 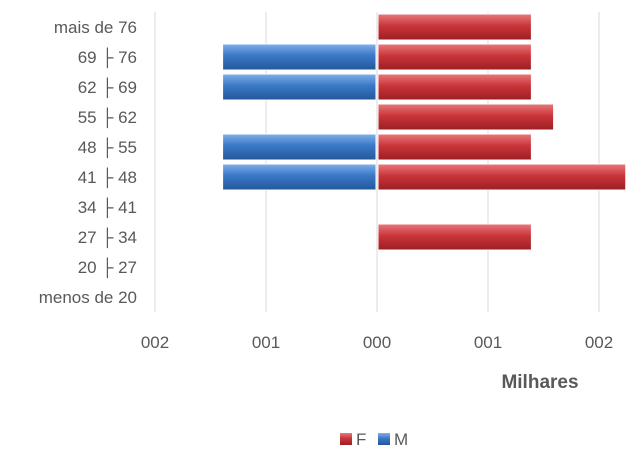 I want to click on x-tick-labels: 002 001 000 001 002, so click(x=377, y=342).